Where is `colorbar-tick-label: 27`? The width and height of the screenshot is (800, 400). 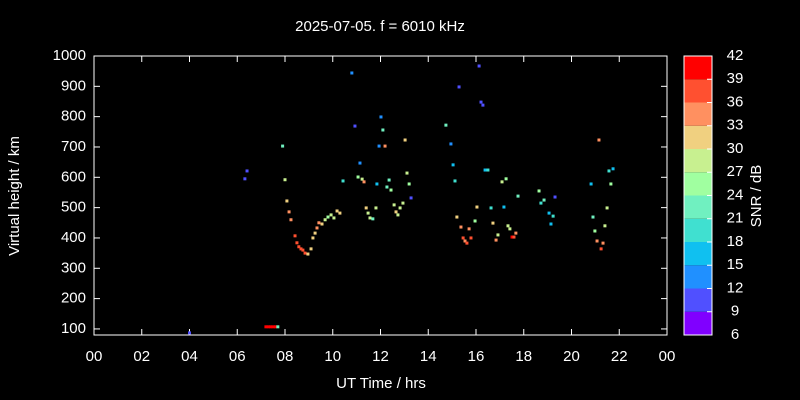
colorbar-tick-label: 27 is located at coordinates (735, 171).